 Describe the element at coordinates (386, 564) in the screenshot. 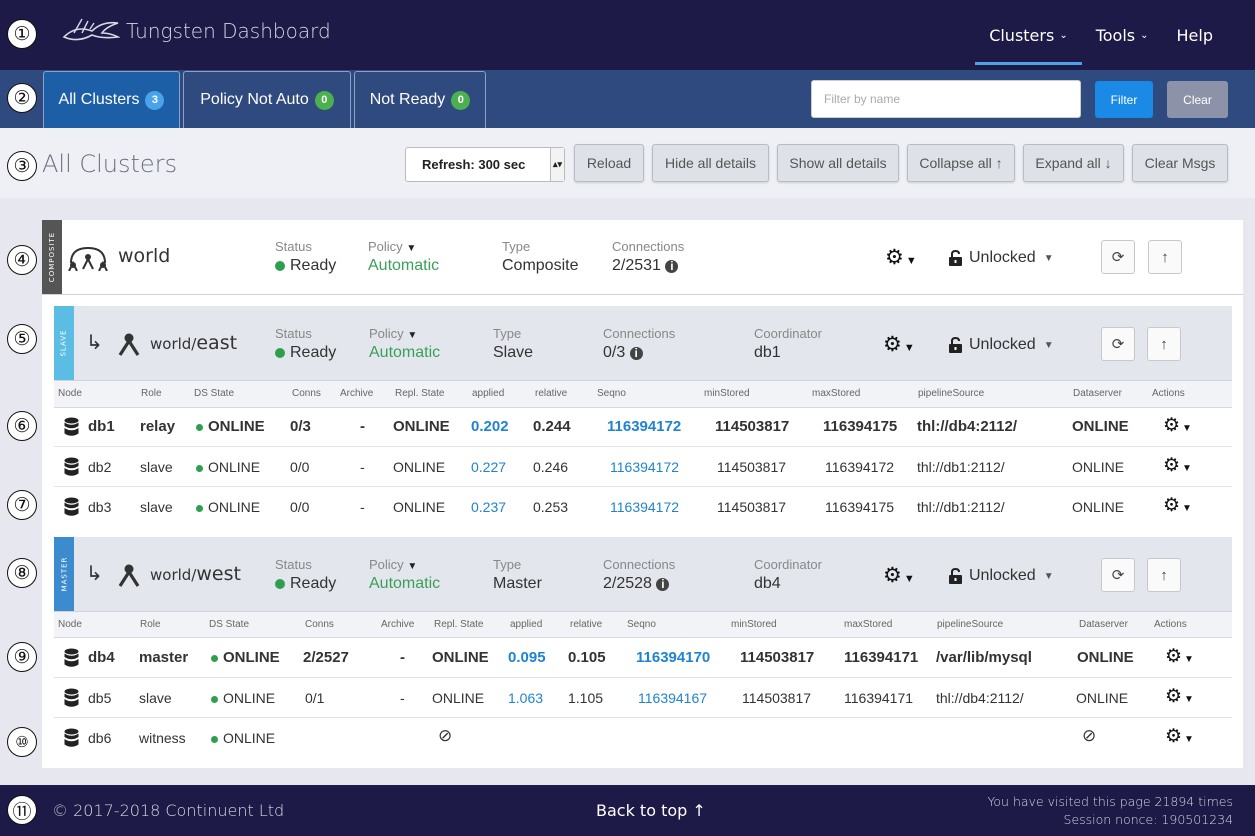

I see `field-label: Policy` at that location.